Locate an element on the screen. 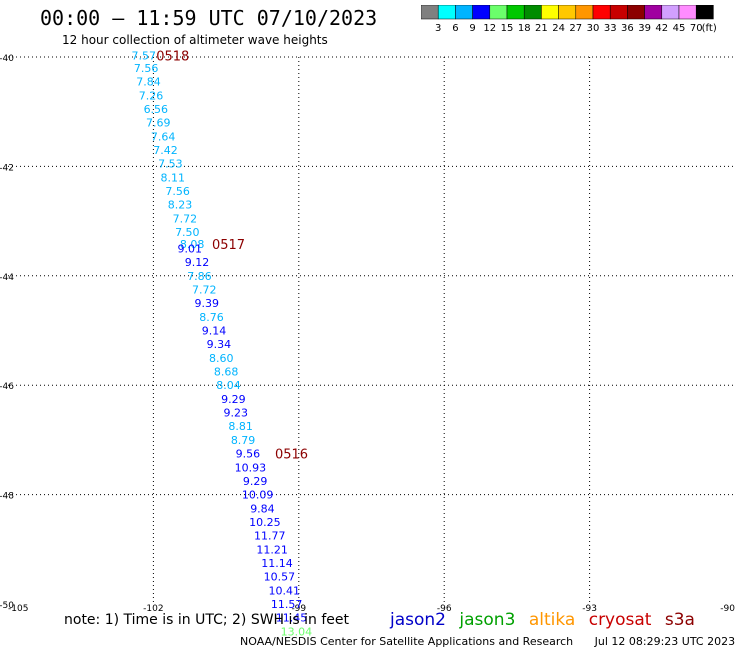  wave-height-point: 9.12 is located at coordinates (197, 262).